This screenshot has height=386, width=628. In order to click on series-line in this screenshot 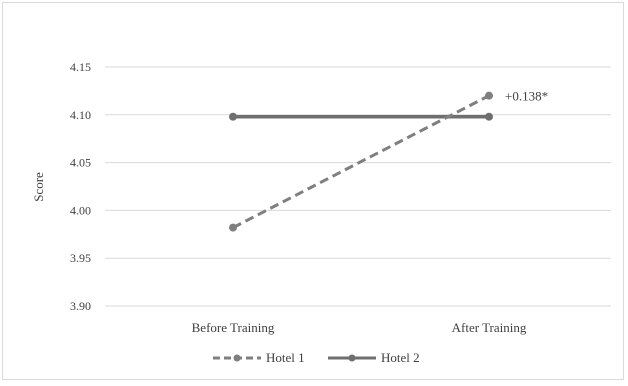, I will do `click(361, 161)`.